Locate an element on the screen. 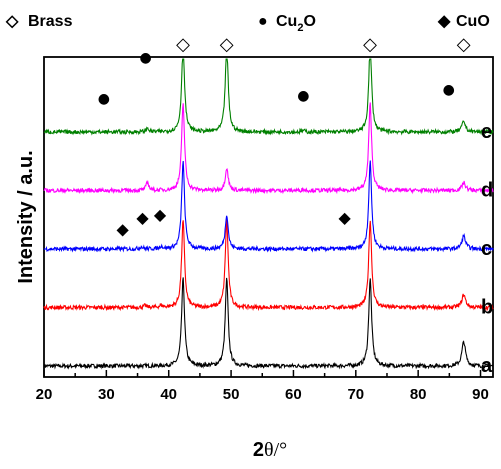 The width and height of the screenshot is (501, 469). trace-label-e: e is located at coordinates (486, 132).